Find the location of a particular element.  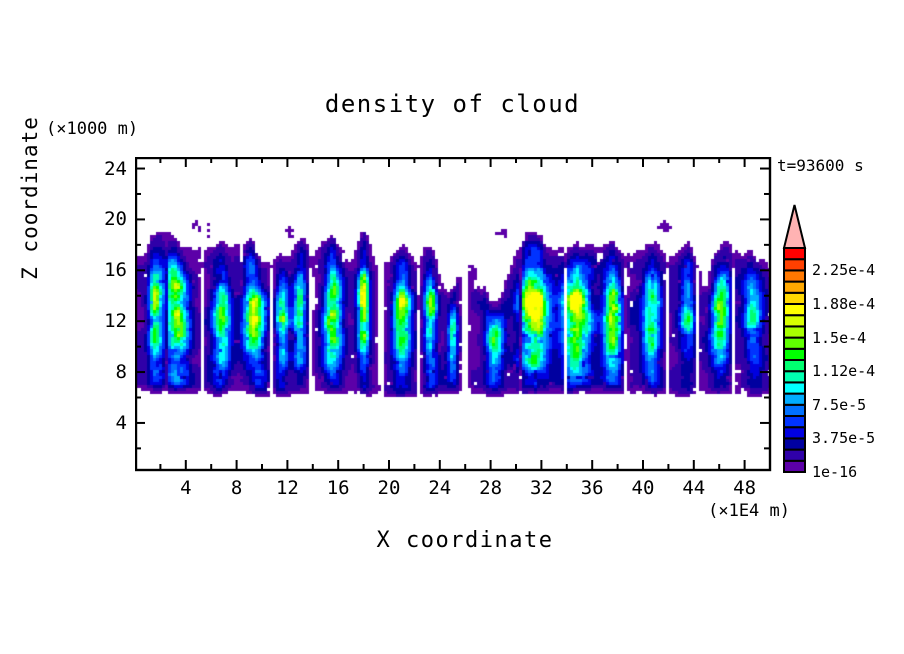

x-tick-label-12: 12 is located at coordinates (287, 488).